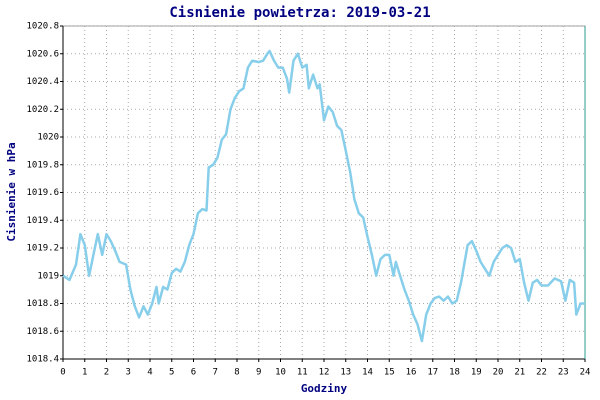  What do you see at coordinates (563, 373) in the screenshot?
I see `x-tick-label: 23` at bounding box center [563, 373].